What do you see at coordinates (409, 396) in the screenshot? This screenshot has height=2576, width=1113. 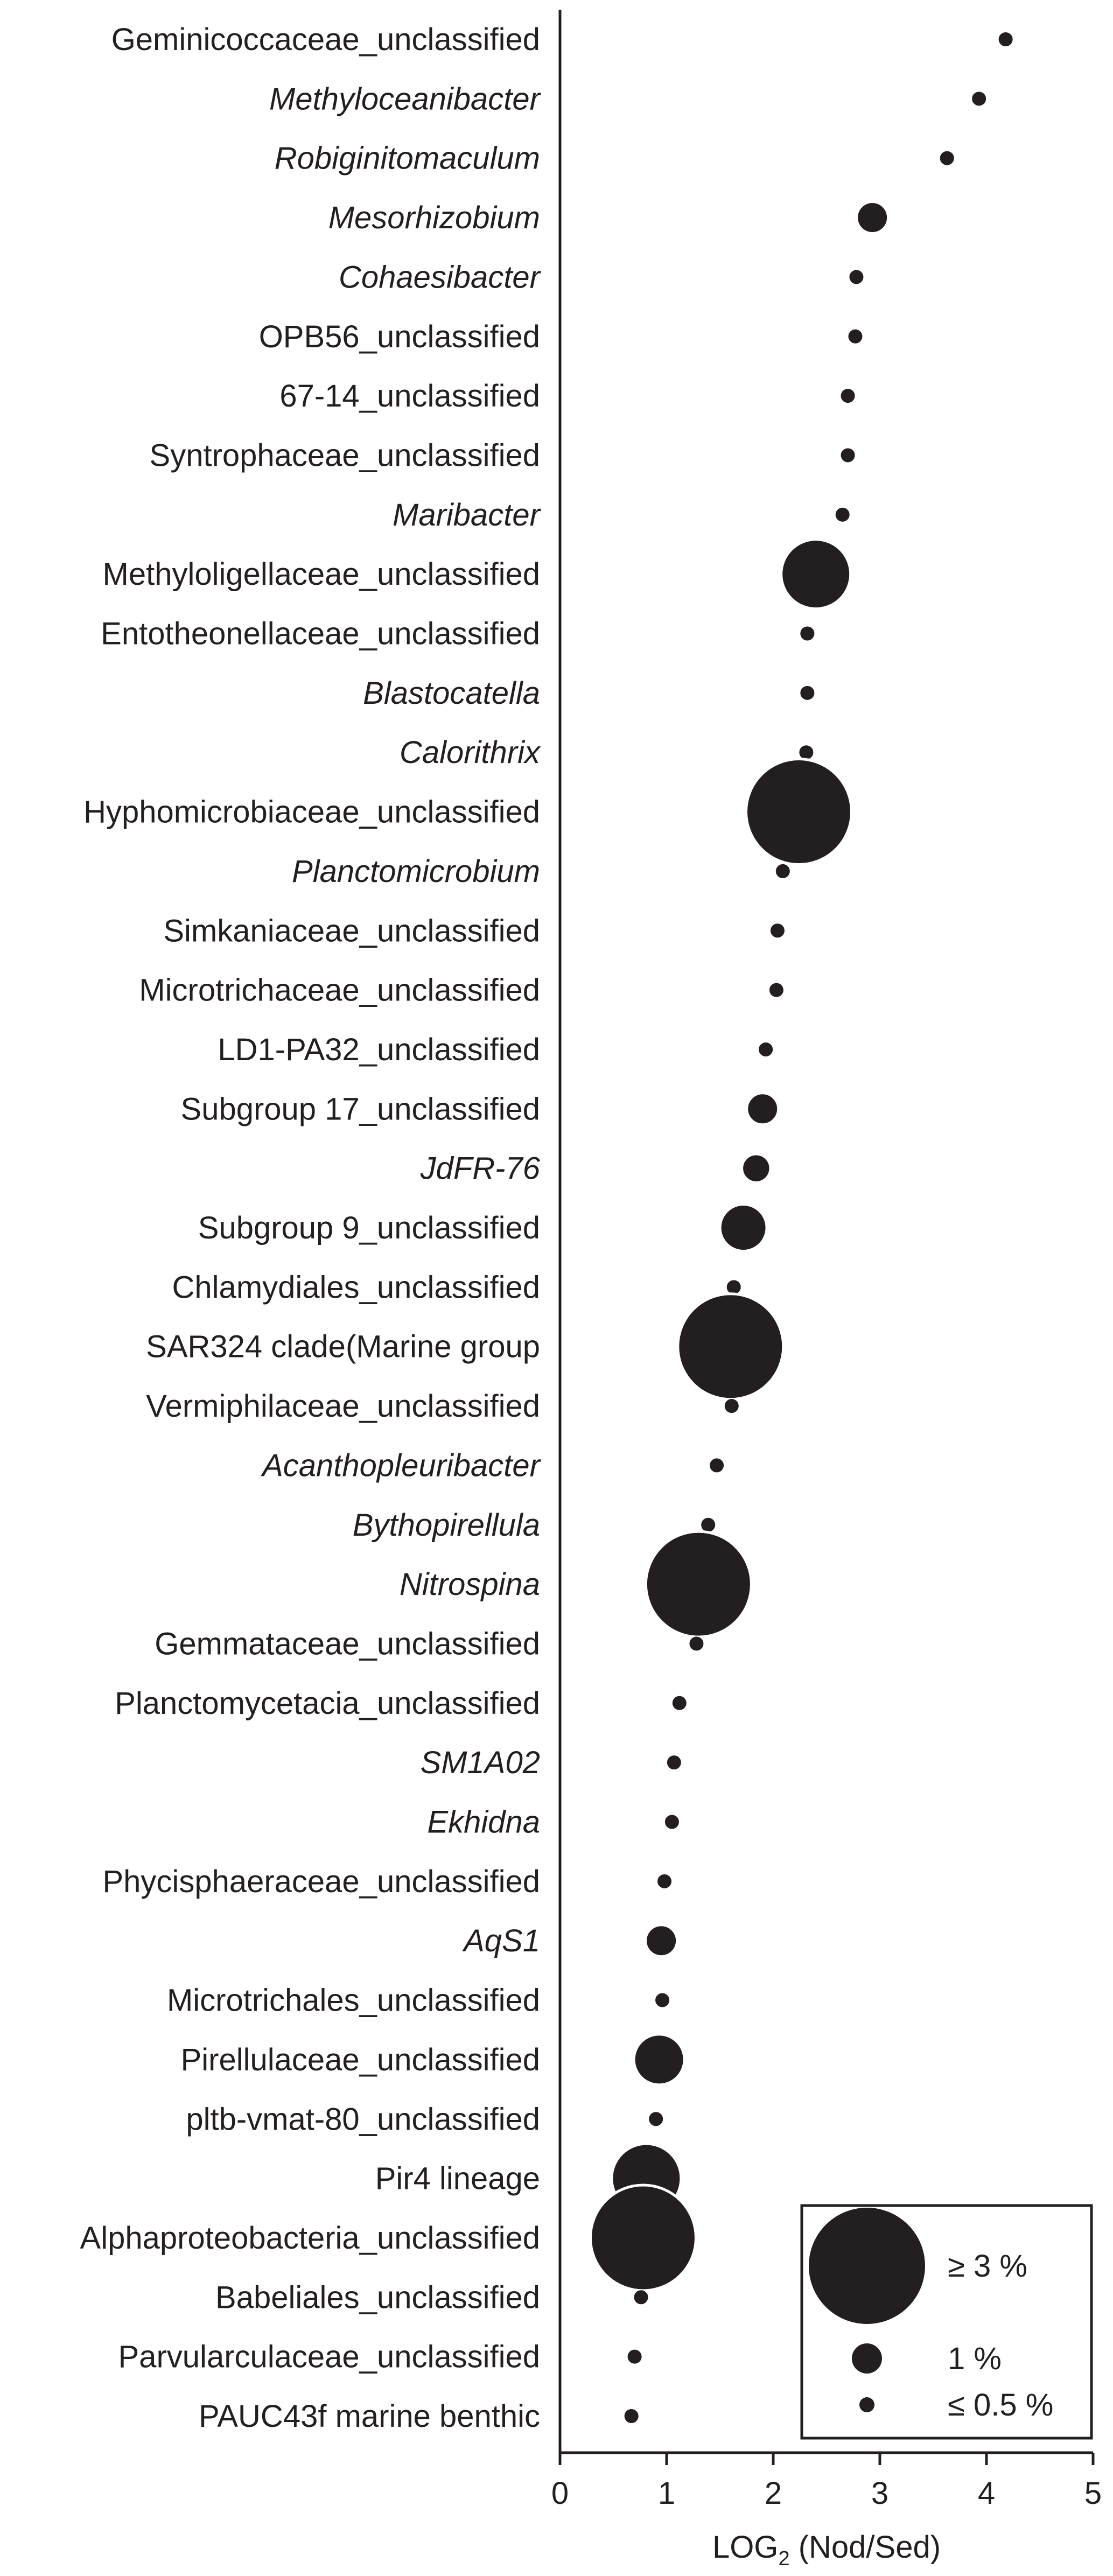 I see `category-label: 67-14_unclassified` at bounding box center [409, 396].